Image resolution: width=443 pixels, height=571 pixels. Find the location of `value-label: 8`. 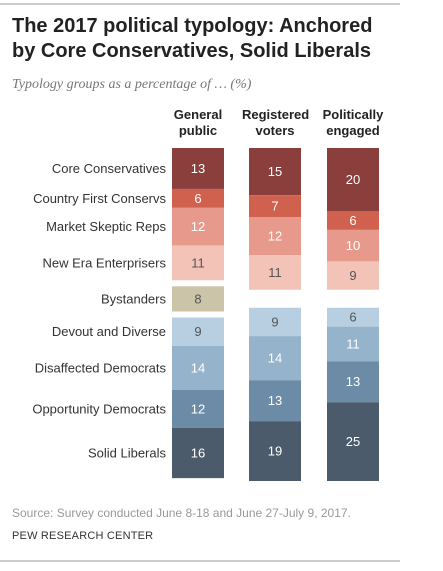

value-label: 8 is located at coordinates (197, 298).